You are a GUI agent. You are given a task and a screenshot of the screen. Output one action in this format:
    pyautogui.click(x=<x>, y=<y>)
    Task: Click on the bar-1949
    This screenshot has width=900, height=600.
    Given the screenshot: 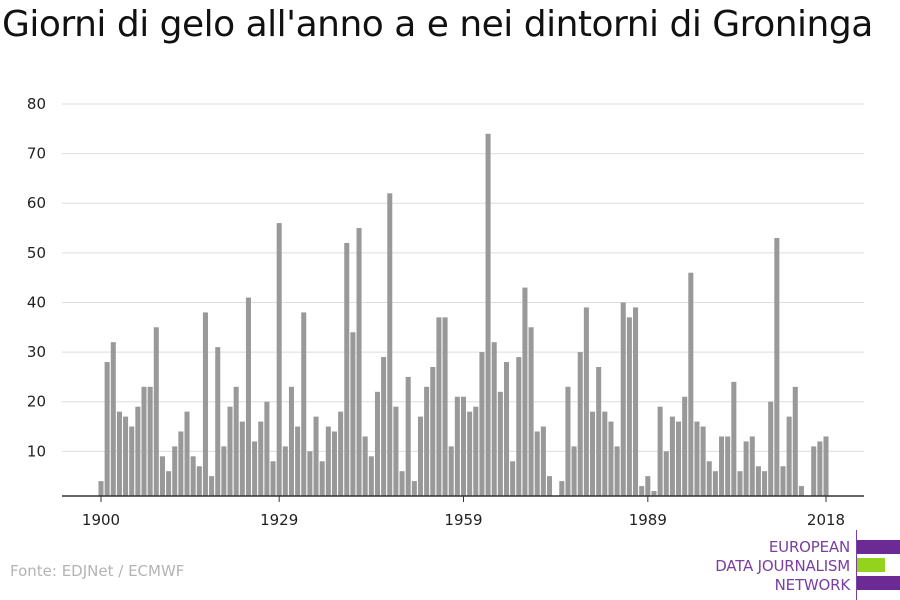 What is the action you would take?
    pyautogui.click(x=402, y=483)
    